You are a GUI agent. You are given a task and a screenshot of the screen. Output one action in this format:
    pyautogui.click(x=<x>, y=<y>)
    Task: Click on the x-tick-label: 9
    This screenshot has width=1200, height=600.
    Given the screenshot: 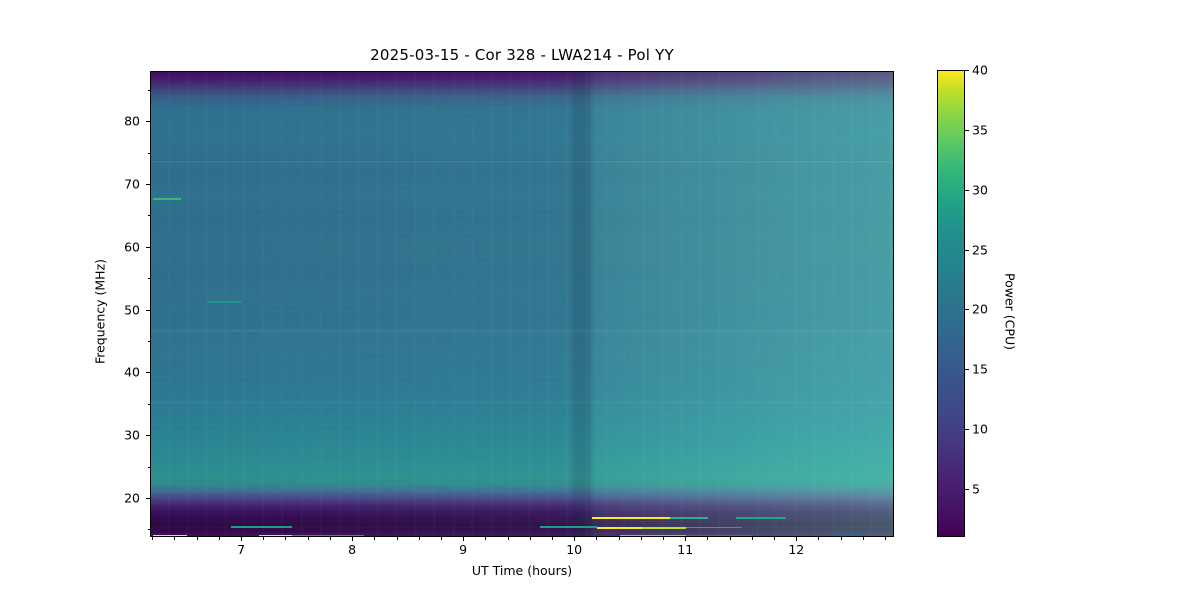 What is the action you would take?
    pyautogui.click(x=463, y=549)
    